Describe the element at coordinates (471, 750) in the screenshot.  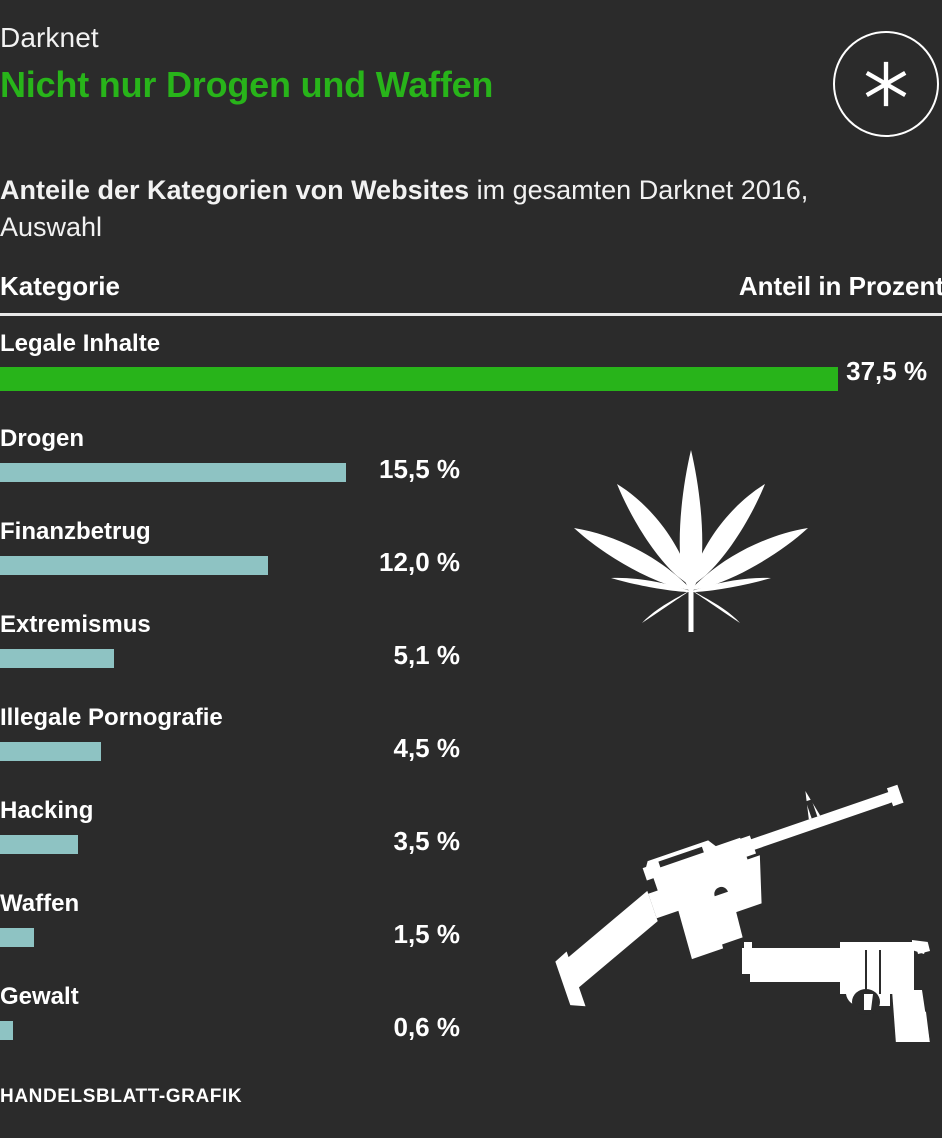
I see `bar-row: Illegale Pornografie 4,5 %` at that location.